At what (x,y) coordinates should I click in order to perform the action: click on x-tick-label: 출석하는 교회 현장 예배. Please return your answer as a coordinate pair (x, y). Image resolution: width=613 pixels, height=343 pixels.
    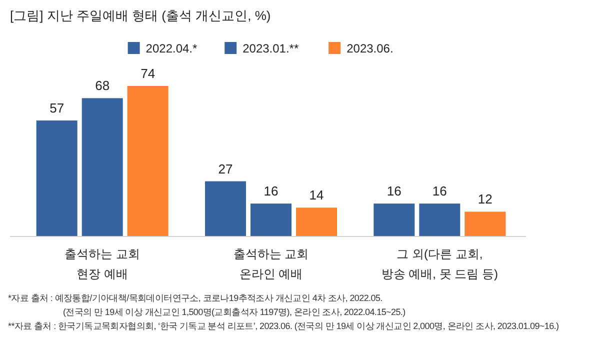
    Looking at the image, I should click on (102, 264).